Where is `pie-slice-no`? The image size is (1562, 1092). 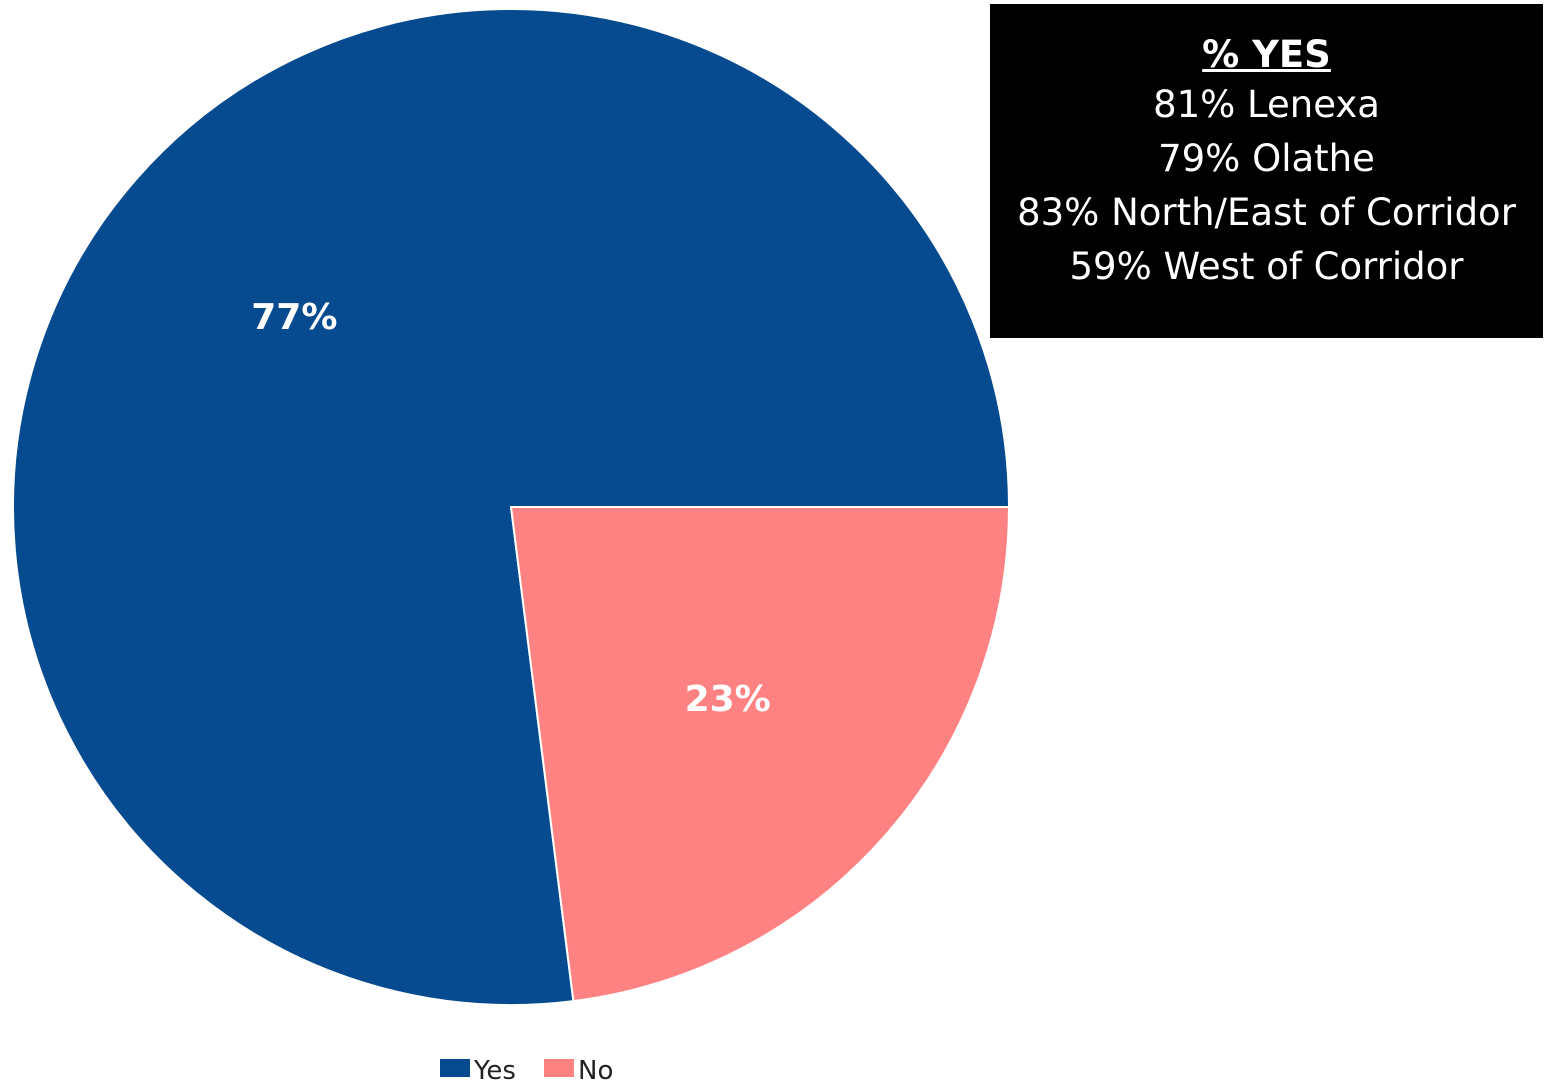
pie-slice-no is located at coordinates (760, 754).